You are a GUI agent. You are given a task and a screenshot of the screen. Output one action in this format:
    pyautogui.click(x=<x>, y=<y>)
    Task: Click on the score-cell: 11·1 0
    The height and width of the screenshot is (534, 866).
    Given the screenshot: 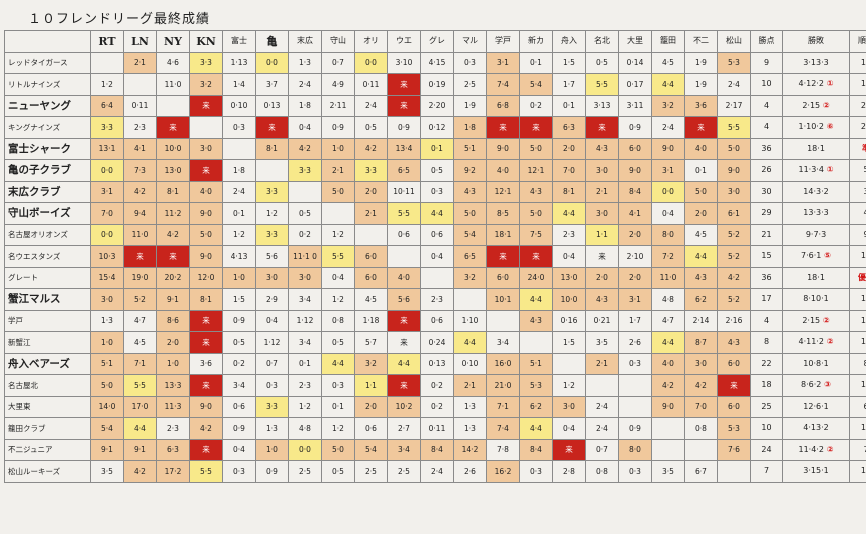 What is the action you would take?
    pyautogui.click(x=305, y=256)
    